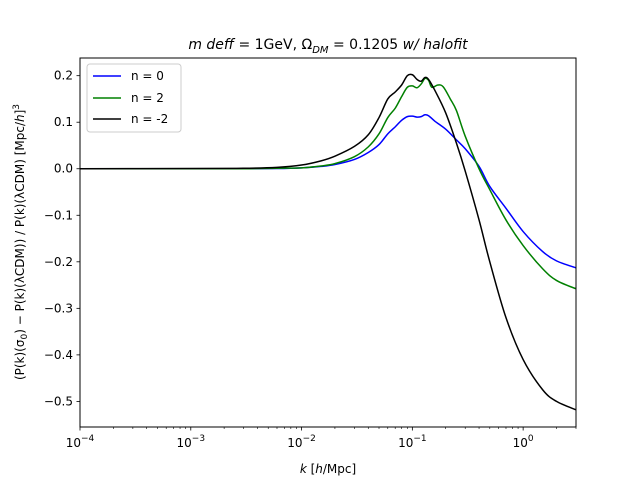 Image resolution: width=640 pixels, height=484 pixels. I want to click on chart-title-eq1: = 1GeV,, so click(267, 45).